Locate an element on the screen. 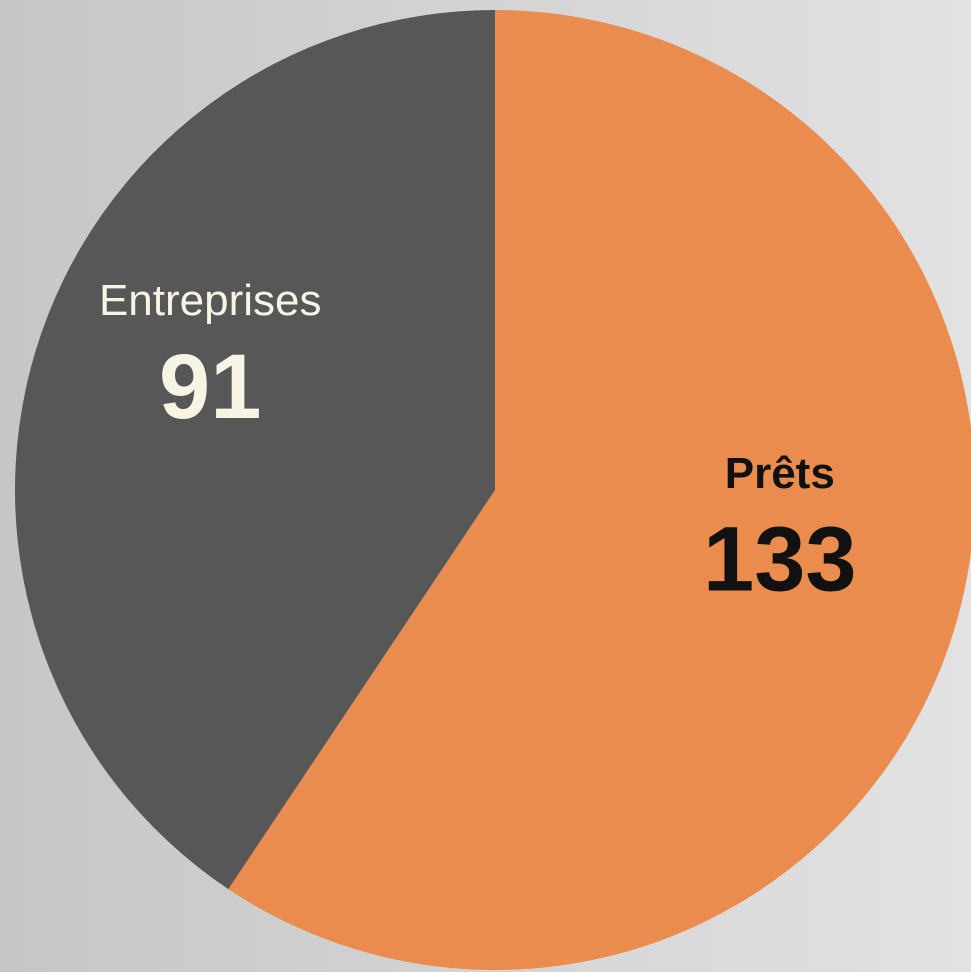 The width and height of the screenshot is (971, 972). slice-value: 91 is located at coordinates (210, 387).